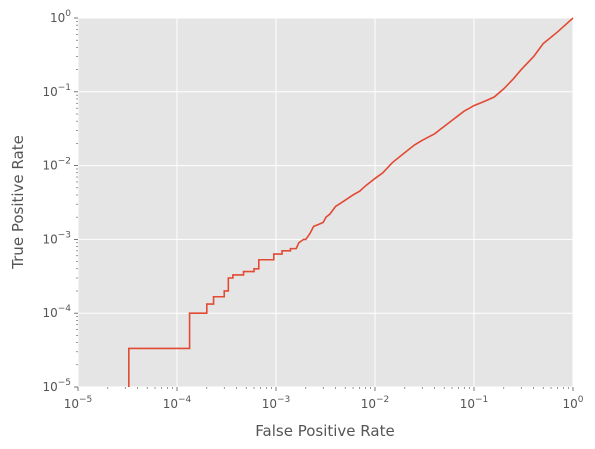 The image size is (595, 449). What do you see at coordinates (18, 202) in the screenshot?
I see `y-axis-label: True Positive Rate` at bounding box center [18, 202].